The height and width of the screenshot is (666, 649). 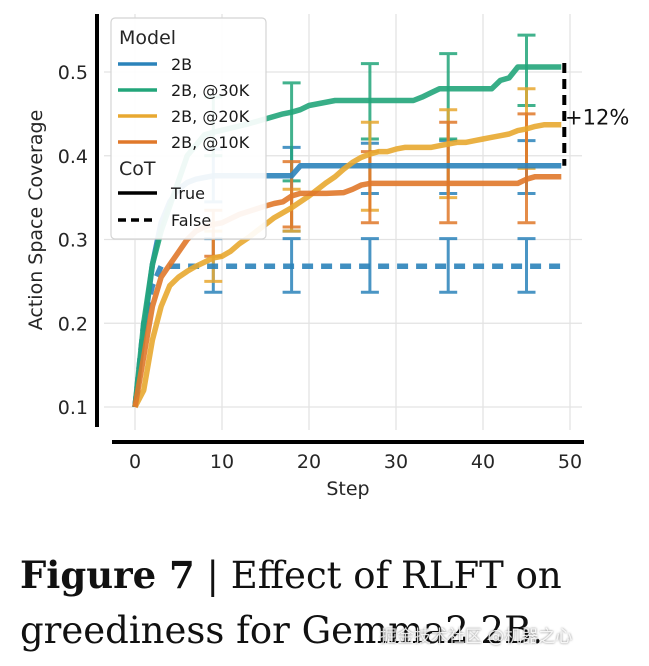 What do you see at coordinates (73, 408) in the screenshot?
I see `y-tick-label: 0.1` at bounding box center [73, 408].